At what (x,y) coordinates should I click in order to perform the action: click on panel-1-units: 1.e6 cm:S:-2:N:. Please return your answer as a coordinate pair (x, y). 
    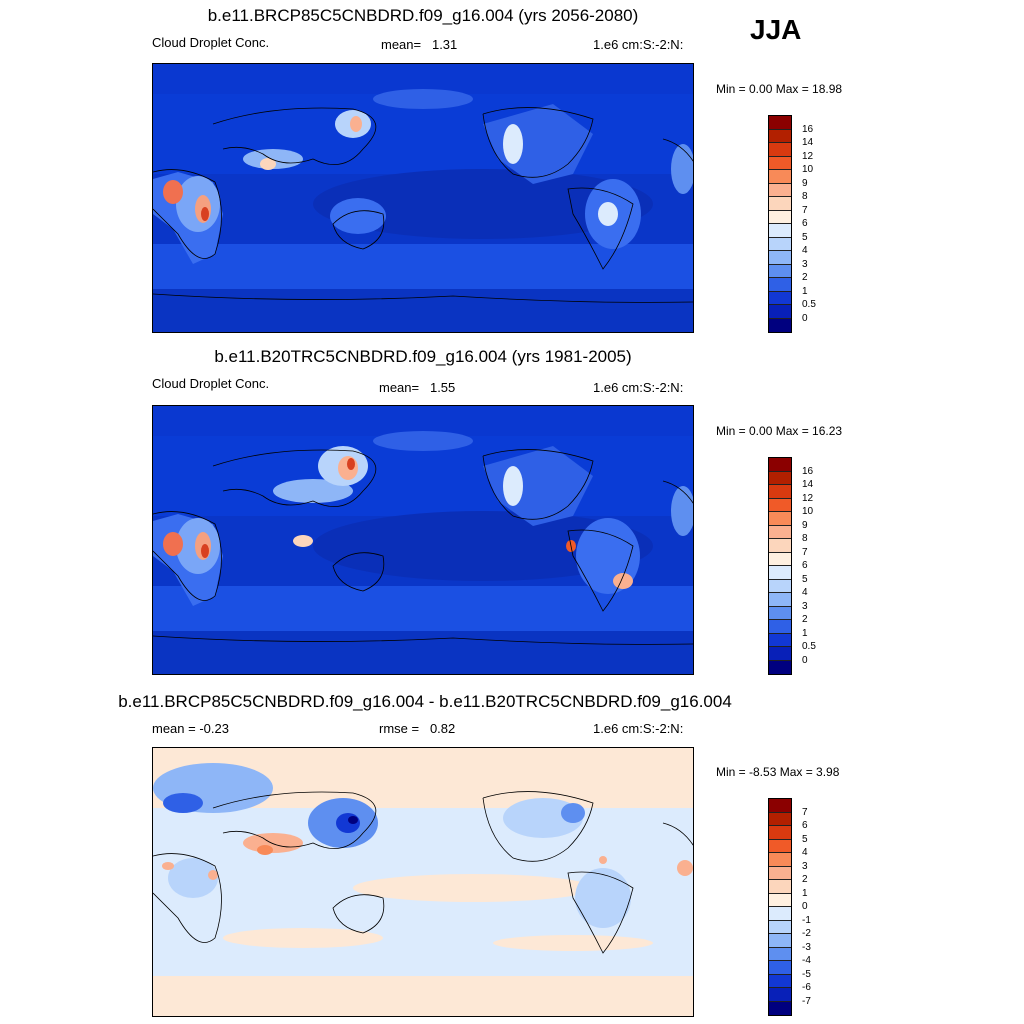
    Looking at the image, I should click on (638, 44).